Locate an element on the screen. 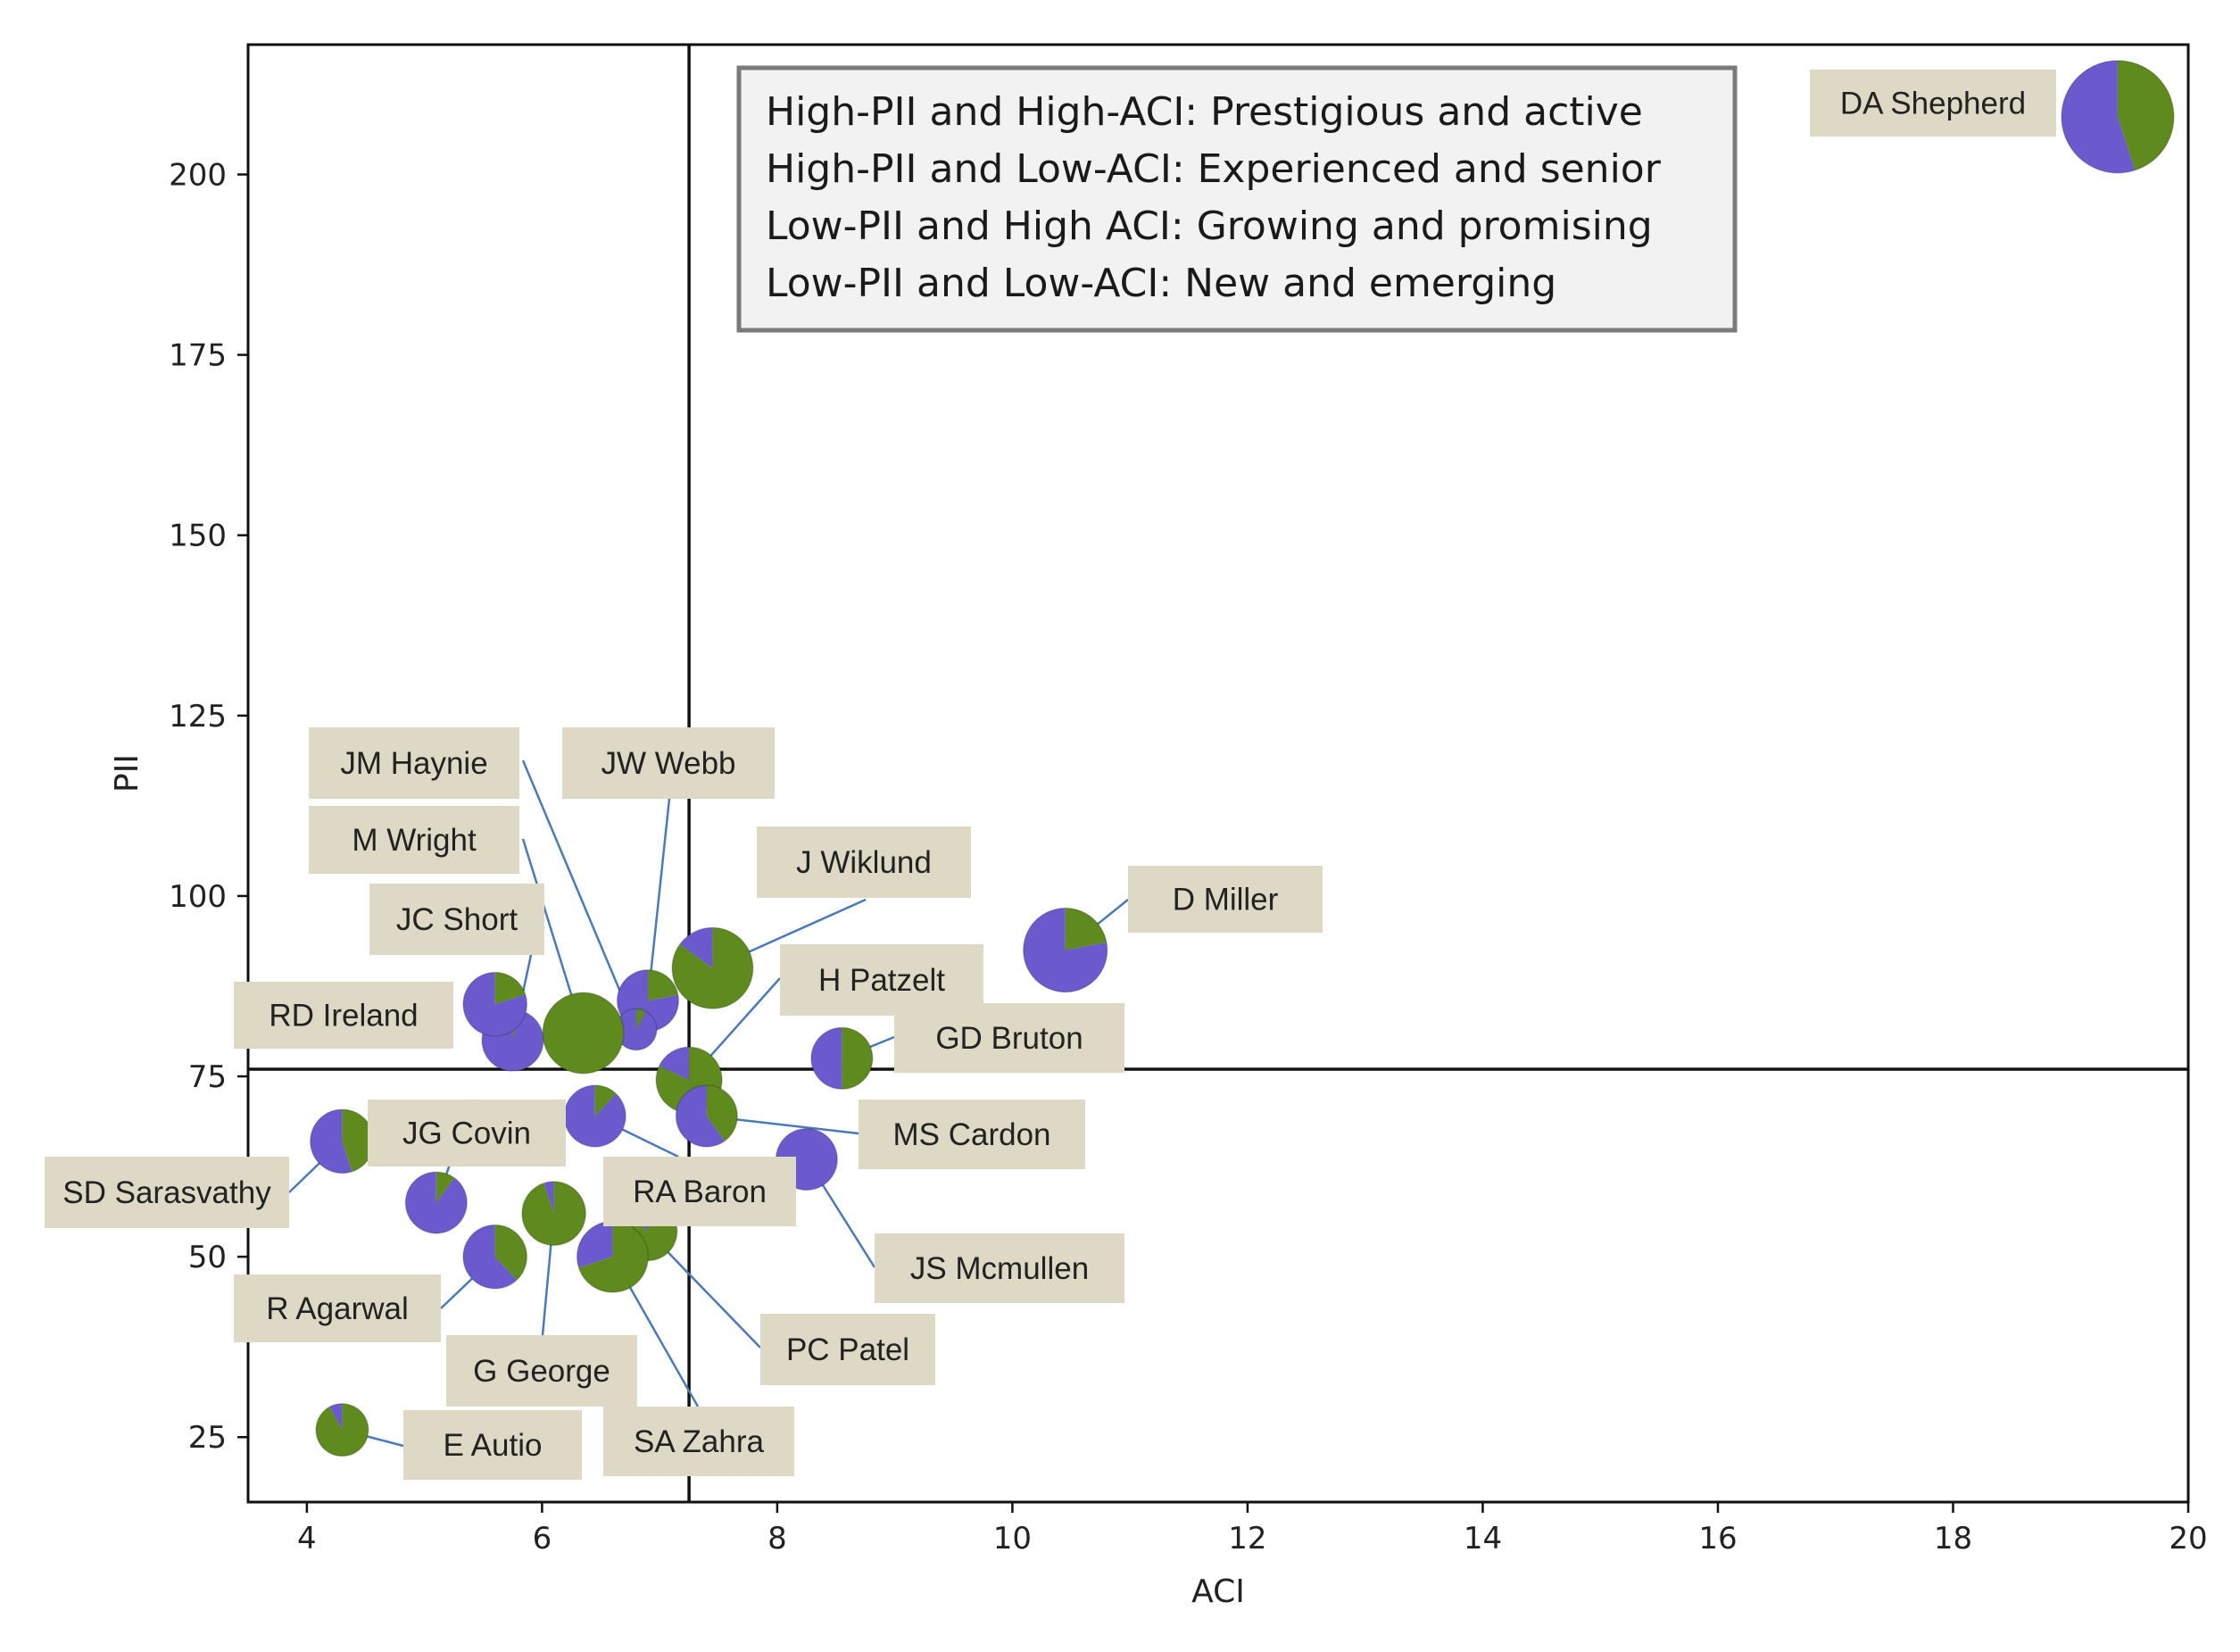  x-tick-label: 4 is located at coordinates (307, 1539).